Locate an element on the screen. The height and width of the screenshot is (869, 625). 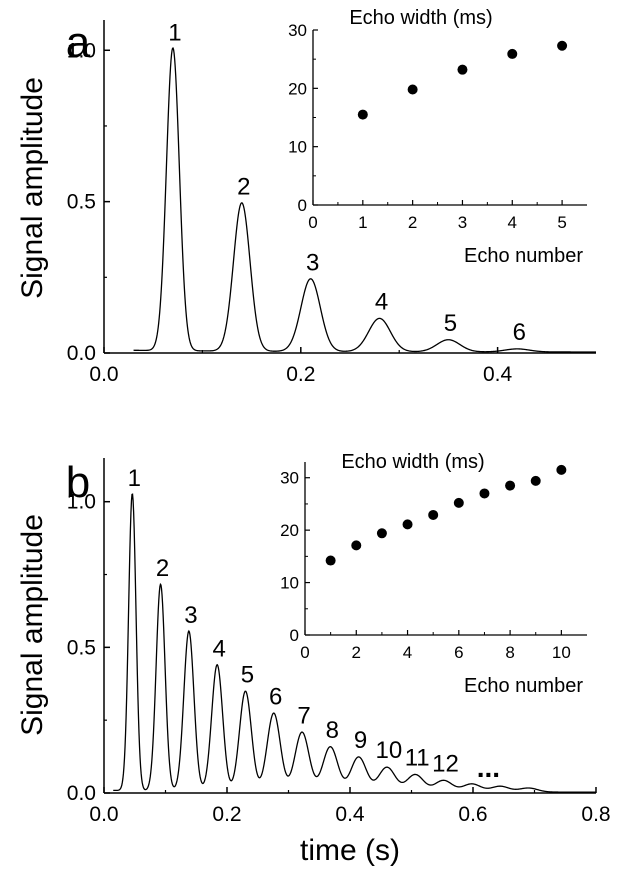
echo-label: 7 is located at coordinates (303, 715).